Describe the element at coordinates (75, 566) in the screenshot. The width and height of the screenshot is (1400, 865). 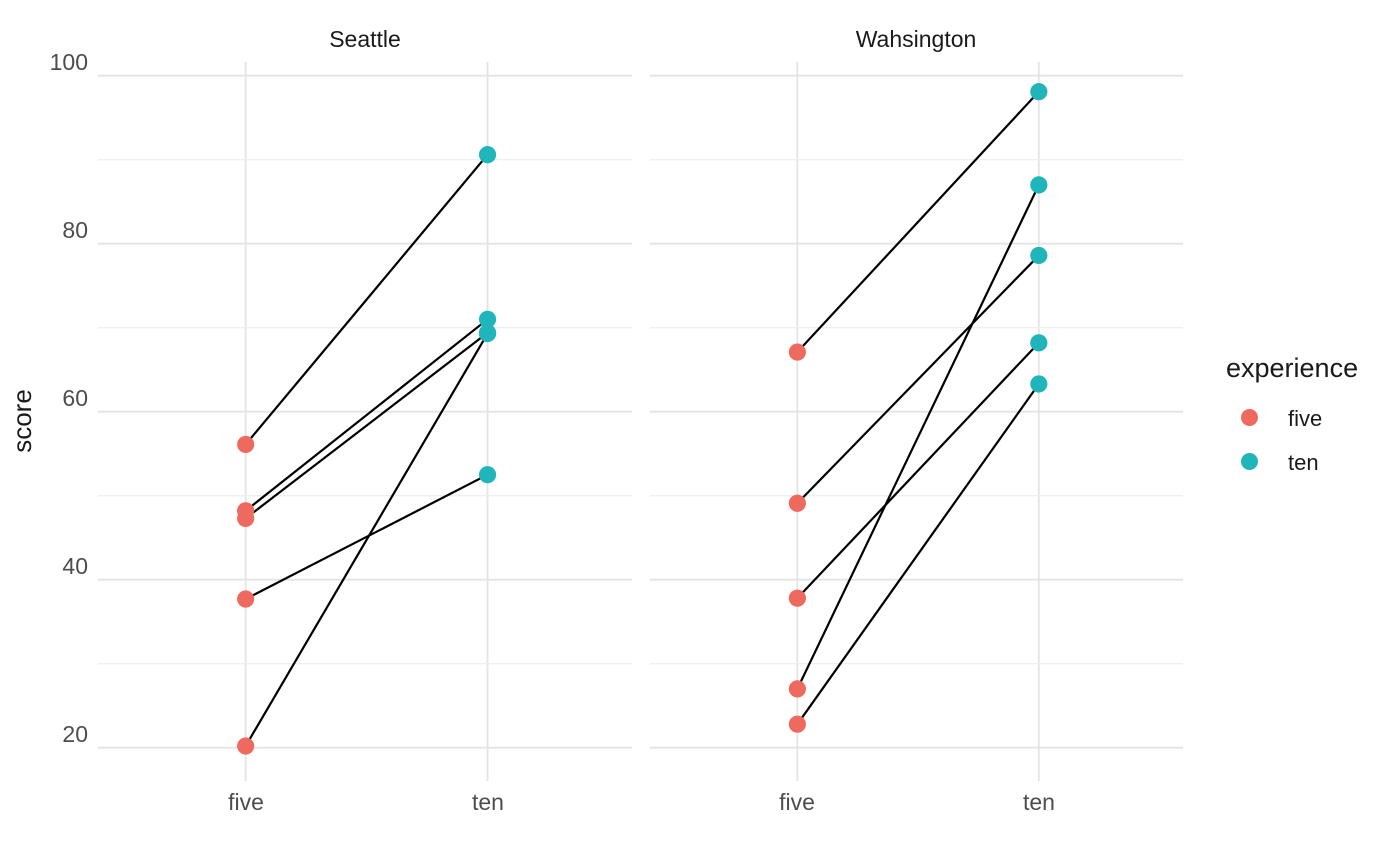
I see `y-tick-label-40: 40` at that location.